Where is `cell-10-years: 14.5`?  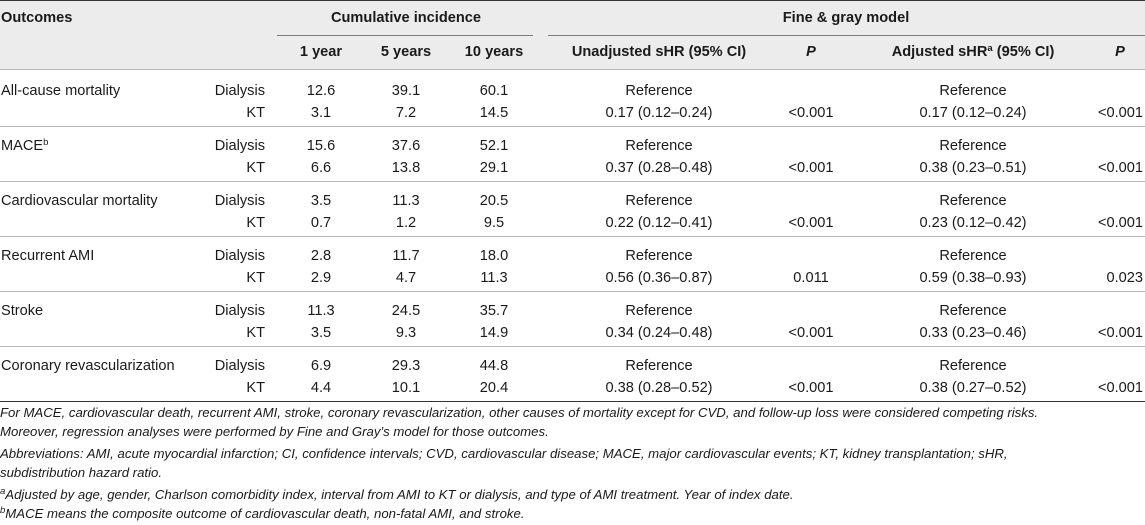 cell-10-years: 14.5 is located at coordinates (494, 113).